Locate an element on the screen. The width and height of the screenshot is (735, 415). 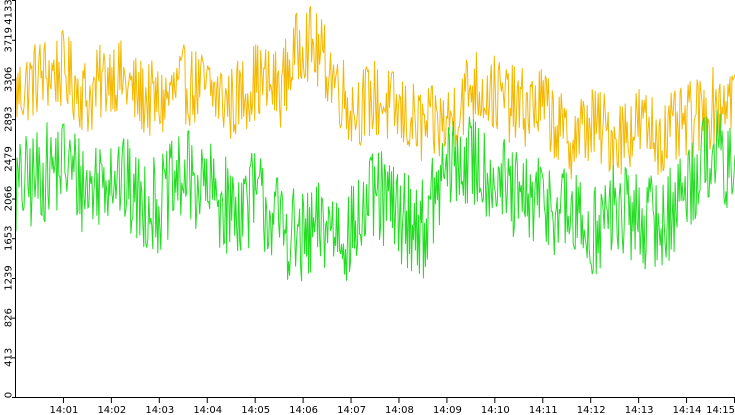
x-tick-label: 14:07 is located at coordinates (351, 410).